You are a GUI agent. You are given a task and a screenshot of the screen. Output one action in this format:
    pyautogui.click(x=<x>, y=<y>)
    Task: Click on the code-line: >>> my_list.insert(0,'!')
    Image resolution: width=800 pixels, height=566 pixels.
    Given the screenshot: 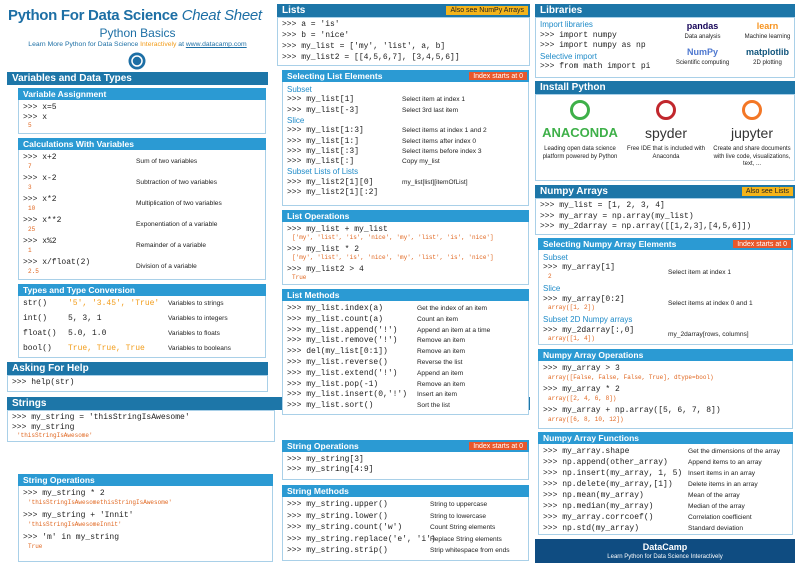 What is the action you would take?
    pyautogui.click(x=347, y=395)
    